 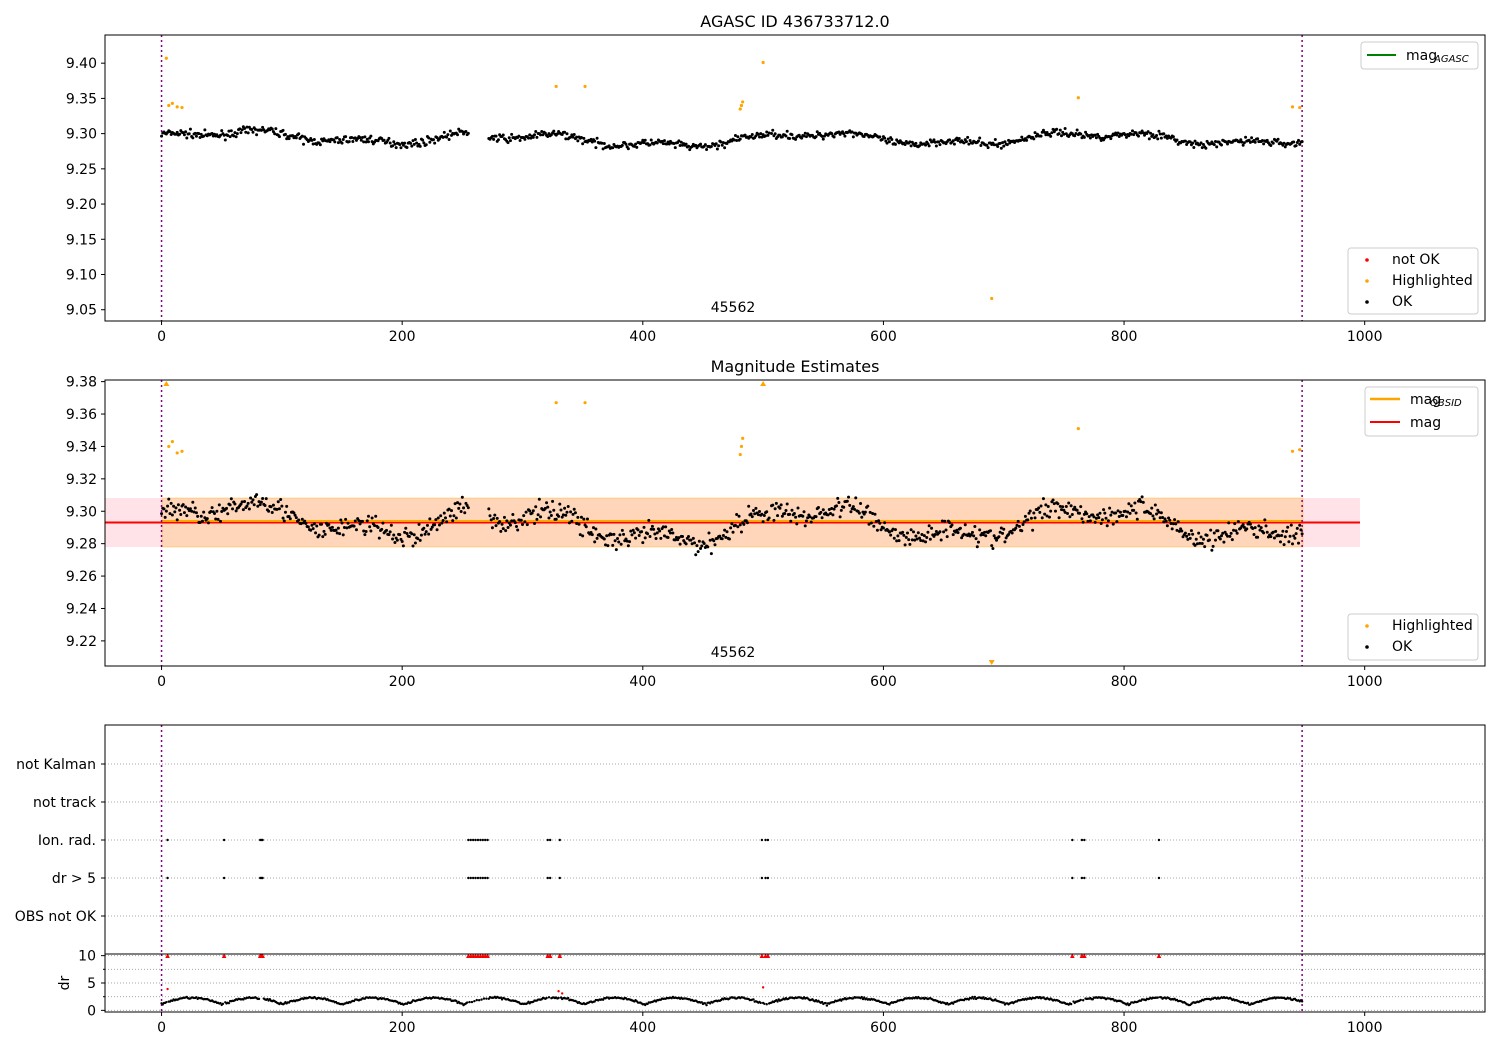 What do you see at coordinates (733, 653) in the screenshot?
I see `panel2-obsid-label: 45562` at bounding box center [733, 653].